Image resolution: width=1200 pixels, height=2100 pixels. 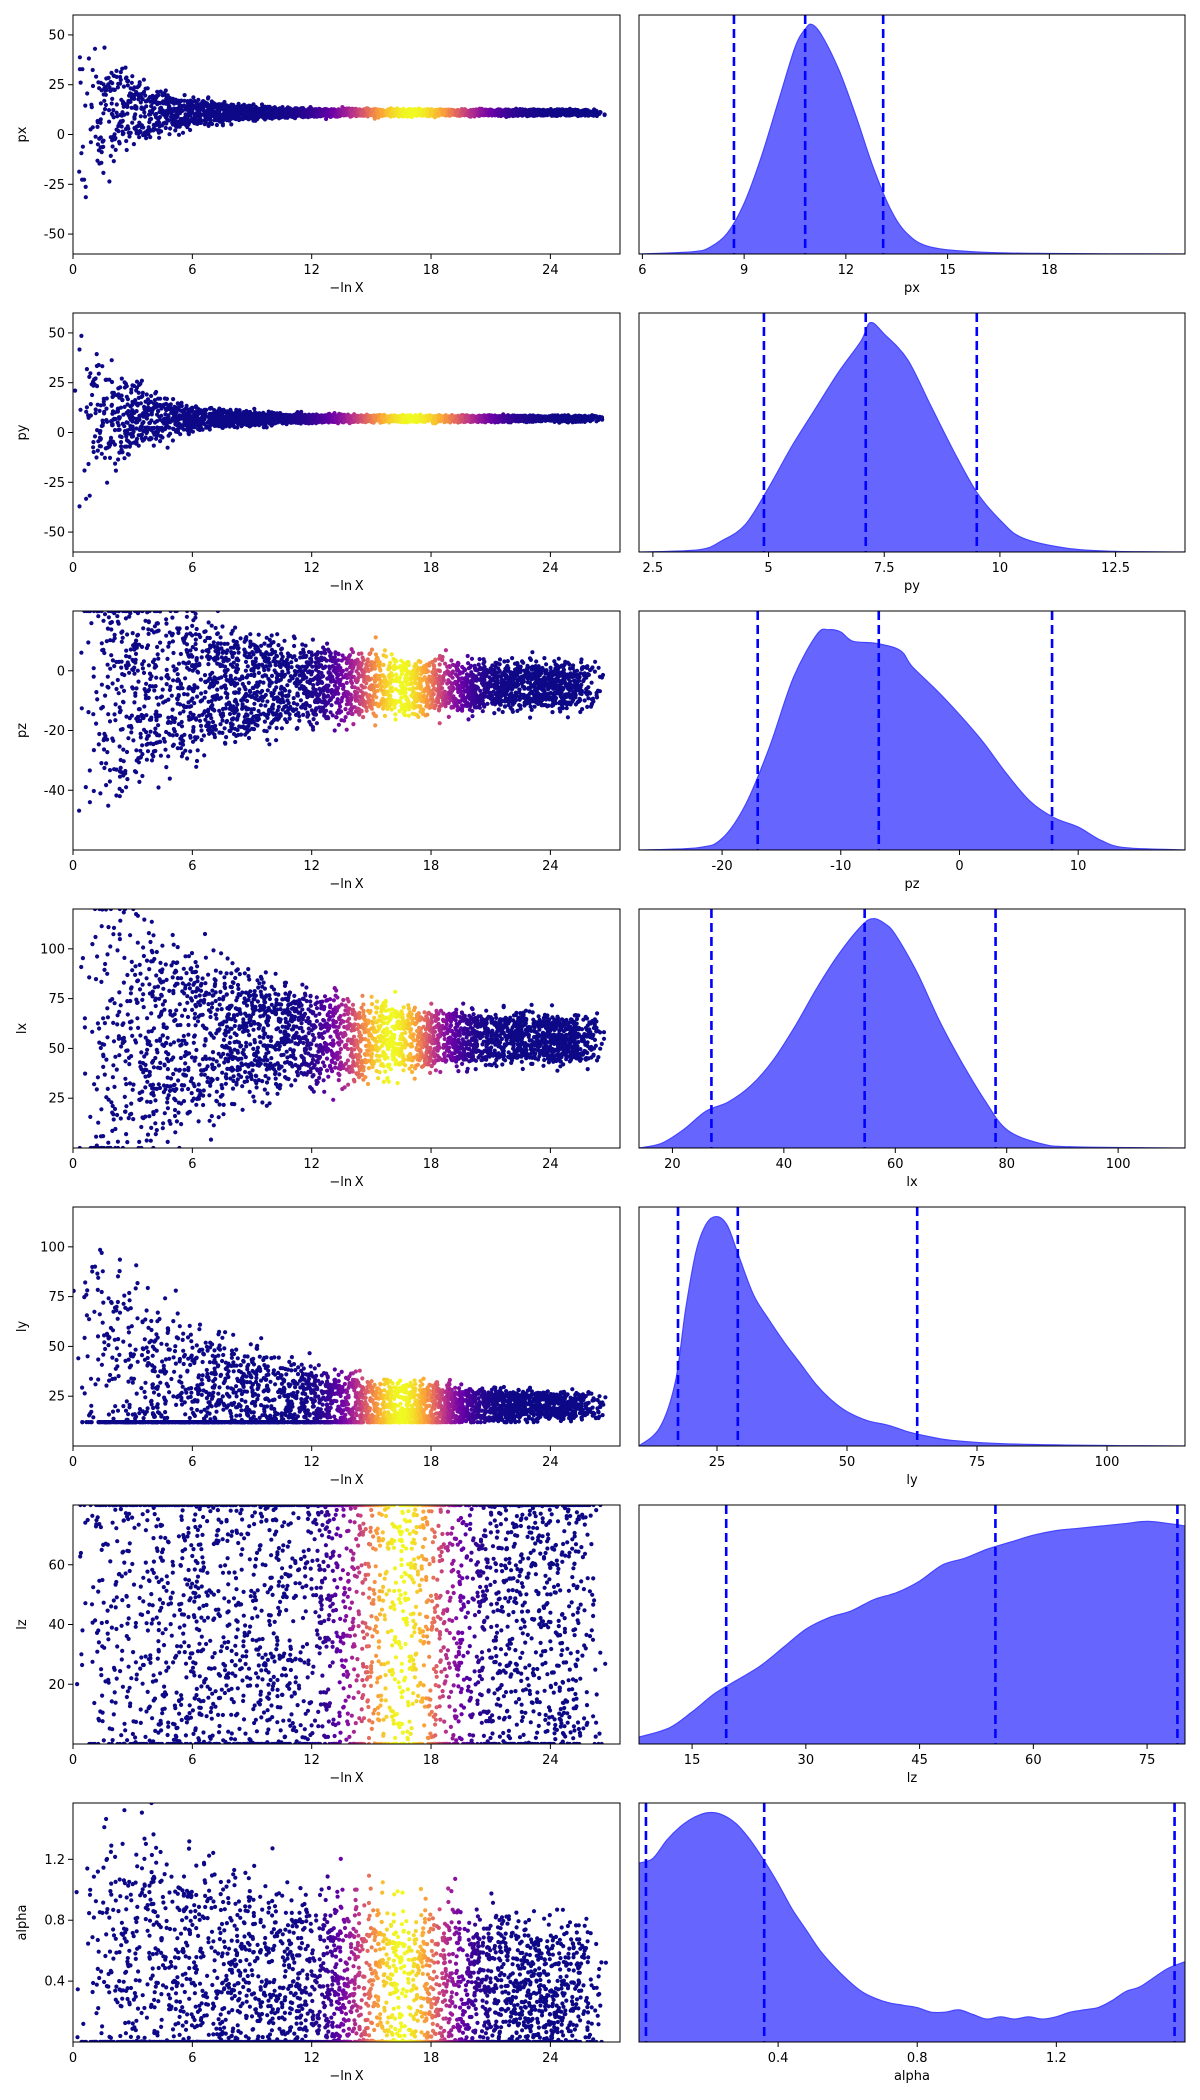 What do you see at coordinates (431, 270) in the screenshot?
I see `x-tick-label: 18` at bounding box center [431, 270].